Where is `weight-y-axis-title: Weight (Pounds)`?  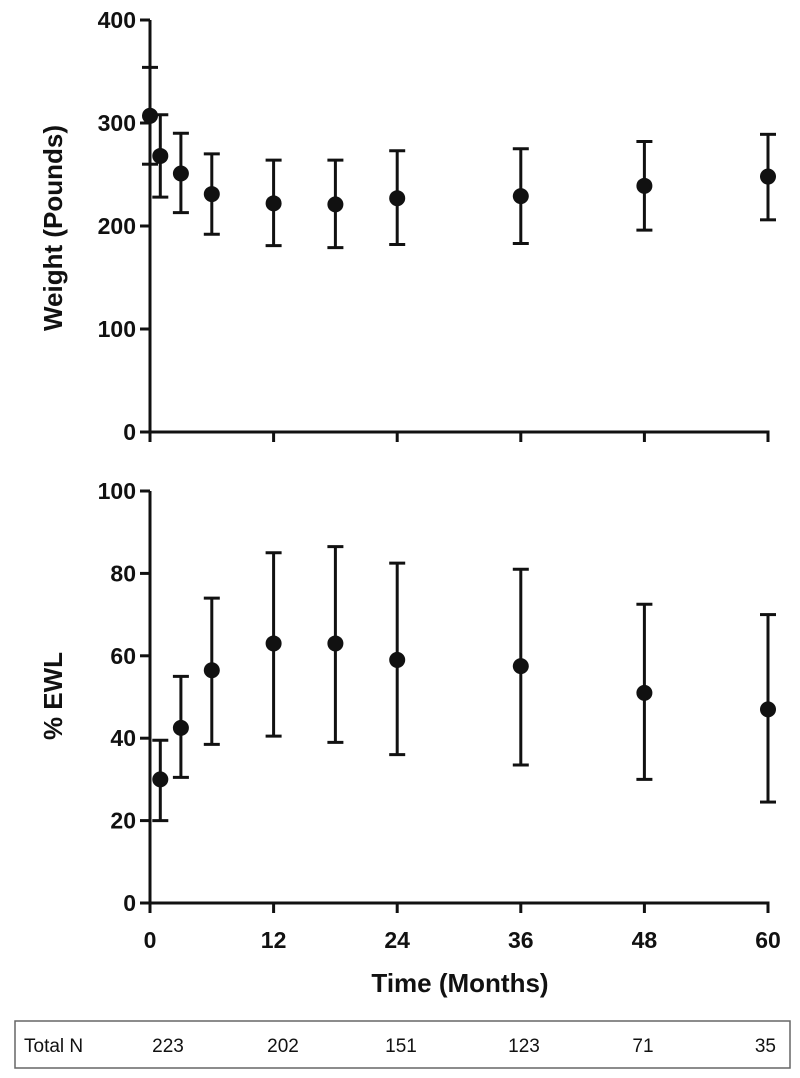 weight-y-axis-title: Weight (Pounds) is located at coordinates (53, 228).